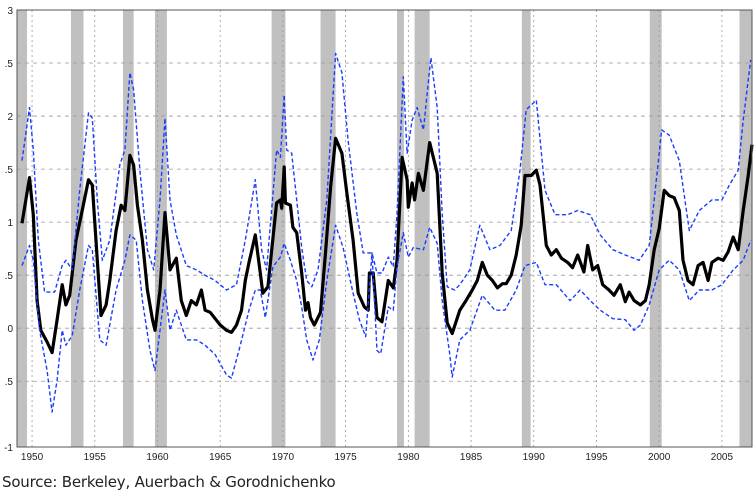  Describe the element at coordinates (157, 457) in the screenshot. I see `x-tick-label: 1960` at that location.